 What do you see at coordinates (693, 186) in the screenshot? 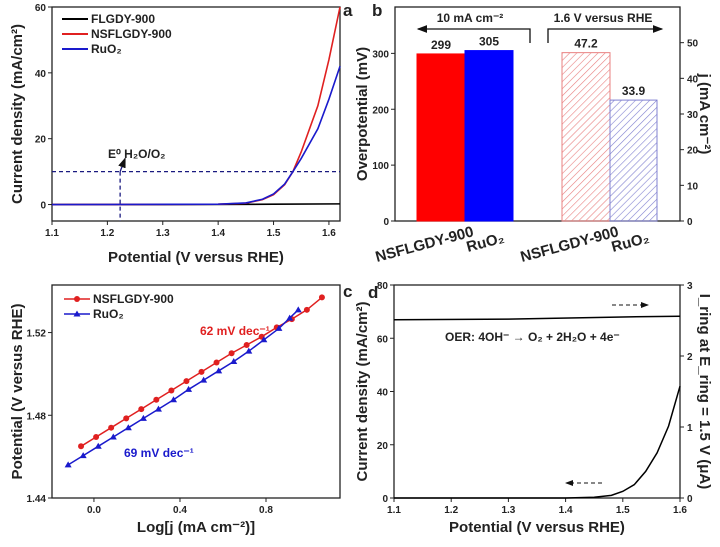
I see `y-tick-label: 10` at bounding box center [693, 186].